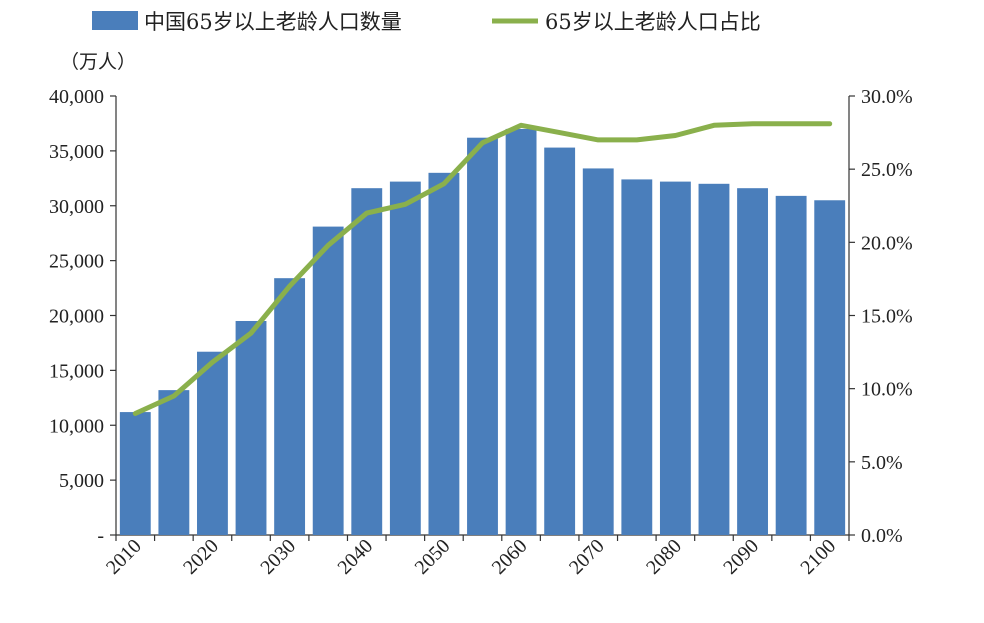  Describe the element at coordinates (76, 262) in the screenshot. I see `left-tick-label: 25,000` at that location.